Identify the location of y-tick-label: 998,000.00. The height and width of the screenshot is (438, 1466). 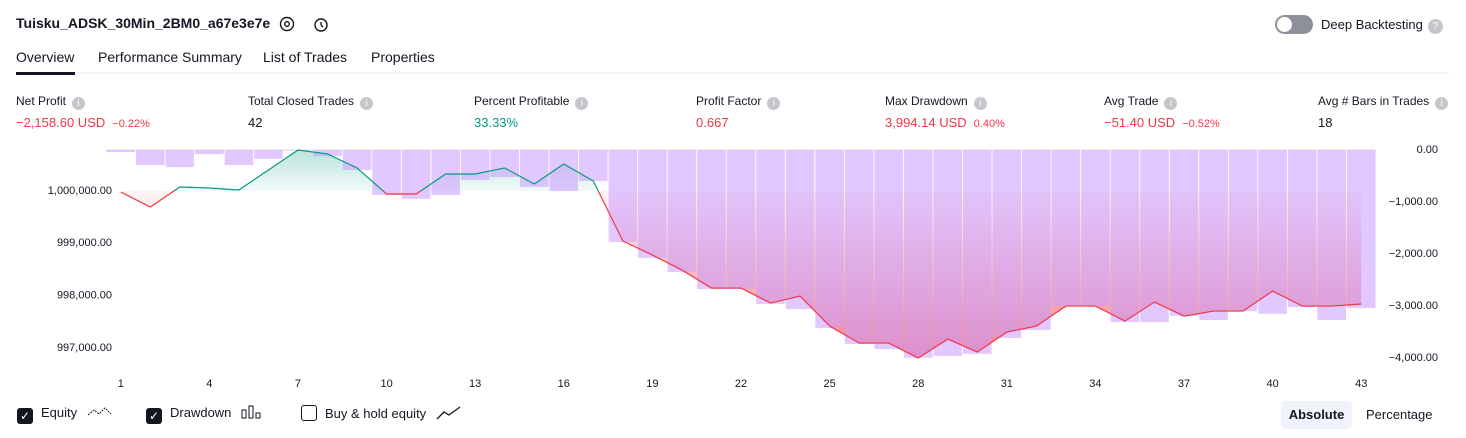
(84, 296).